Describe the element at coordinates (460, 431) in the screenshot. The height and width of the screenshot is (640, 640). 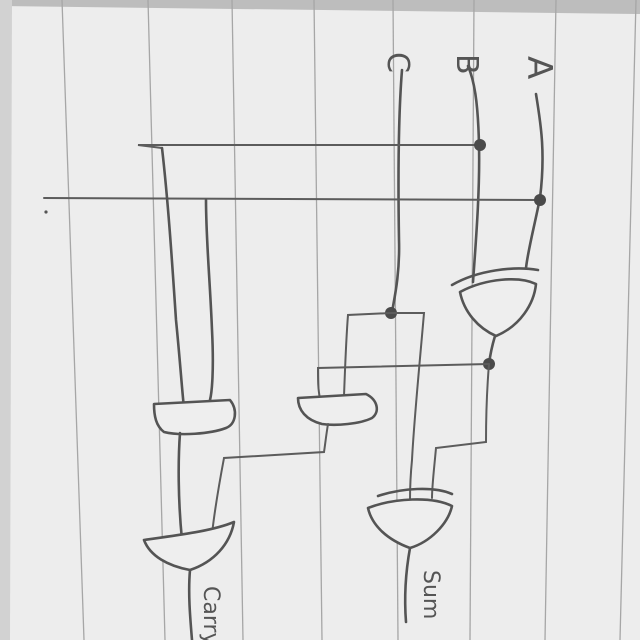
I see `wire-xor1-to-xor2` at that location.